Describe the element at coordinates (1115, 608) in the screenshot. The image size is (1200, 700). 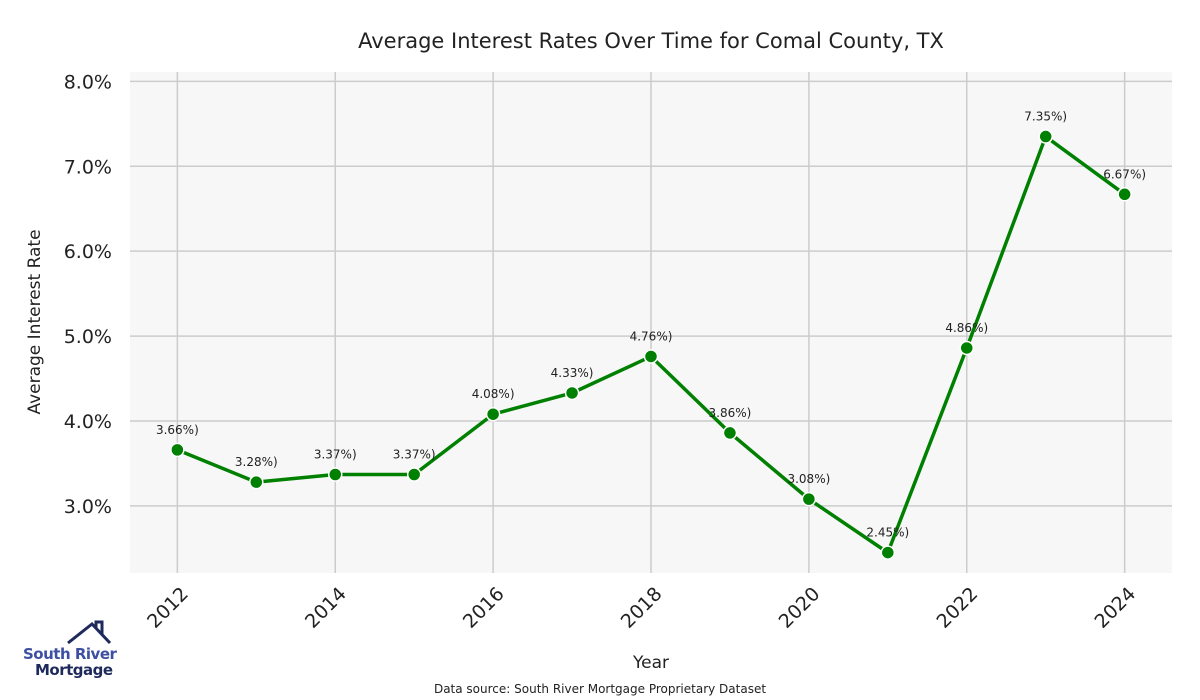
I see `x-tick-label: 2024` at that location.